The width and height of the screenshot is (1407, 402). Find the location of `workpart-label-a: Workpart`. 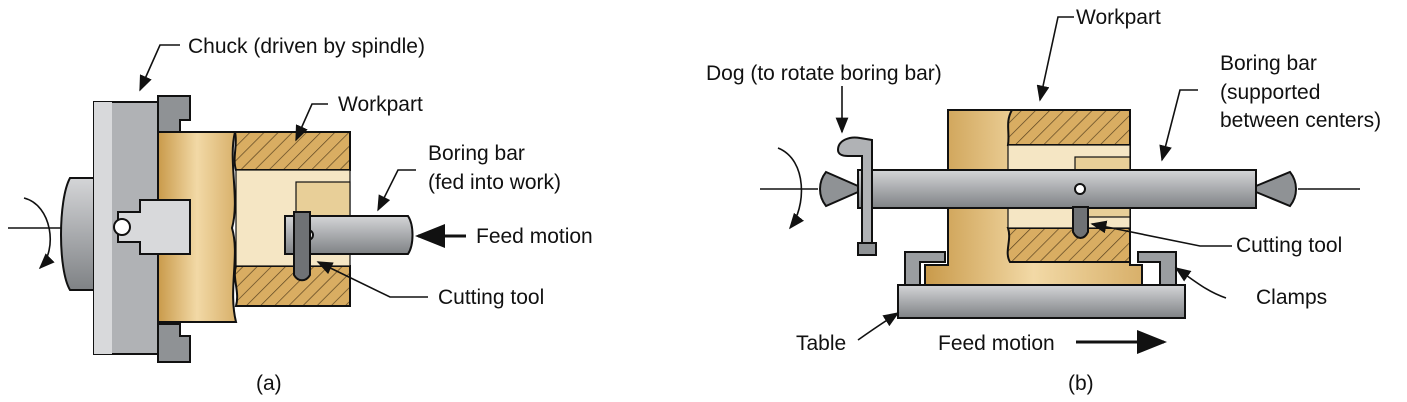

workpart-label-a: Workpart is located at coordinates (380, 104).